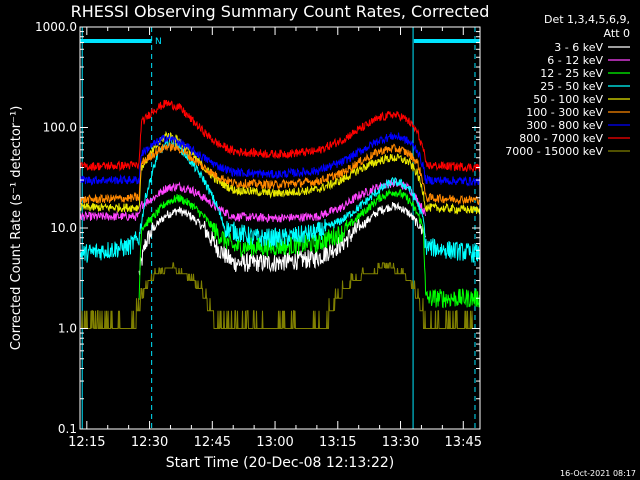  What do you see at coordinates (16, 228) in the screenshot?
I see `y-axis-label: Corrected Count Rate (s⁻¹ detector⁻¹)` at bounding box center [16, 228].